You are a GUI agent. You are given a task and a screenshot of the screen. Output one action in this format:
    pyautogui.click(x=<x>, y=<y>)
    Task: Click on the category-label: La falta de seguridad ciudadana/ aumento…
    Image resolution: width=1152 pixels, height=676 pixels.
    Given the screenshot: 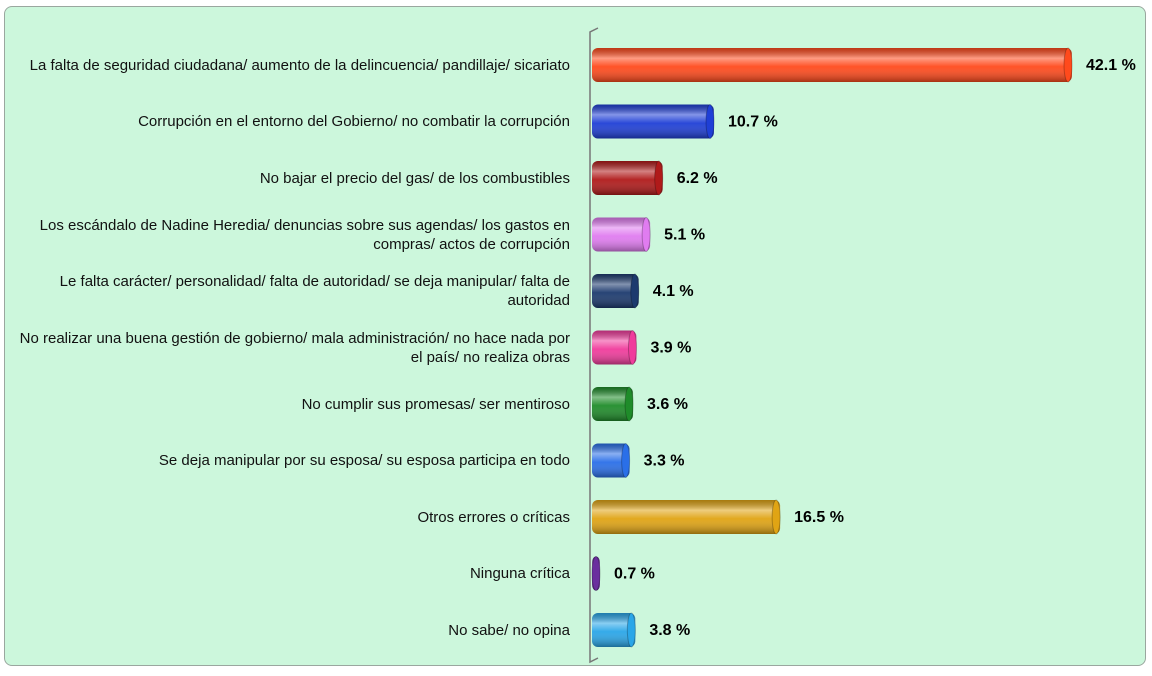 What is the action you would take?
    pyautogui.click(x=299, y=65)
    